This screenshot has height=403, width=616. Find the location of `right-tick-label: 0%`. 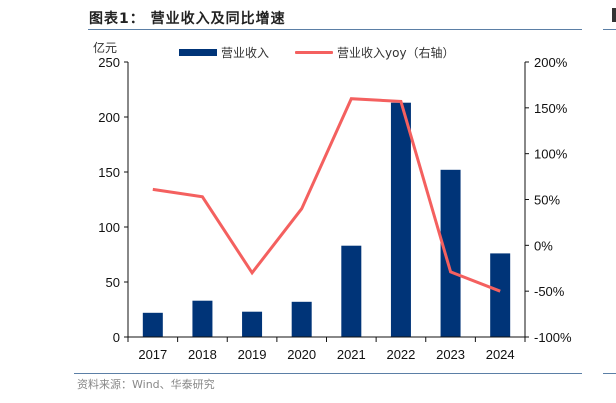

right-tick-label: 0% is located at coordinates (543, 245).